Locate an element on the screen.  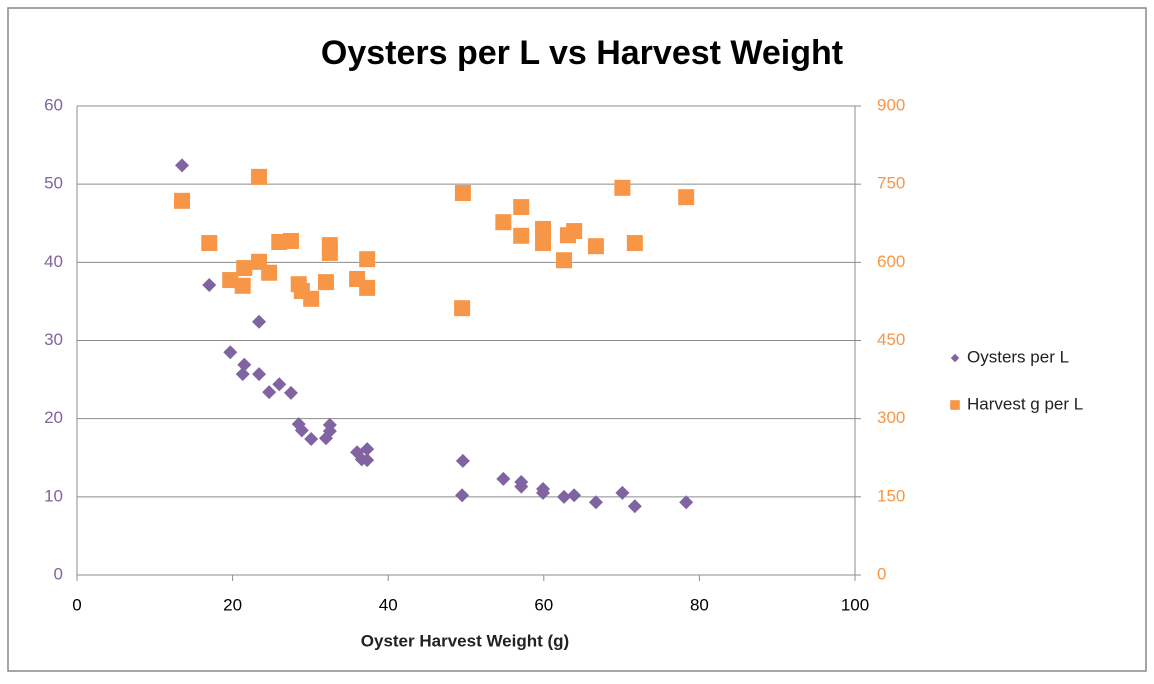
y2-tick-label: 450 is located at coordinates (891, 339).